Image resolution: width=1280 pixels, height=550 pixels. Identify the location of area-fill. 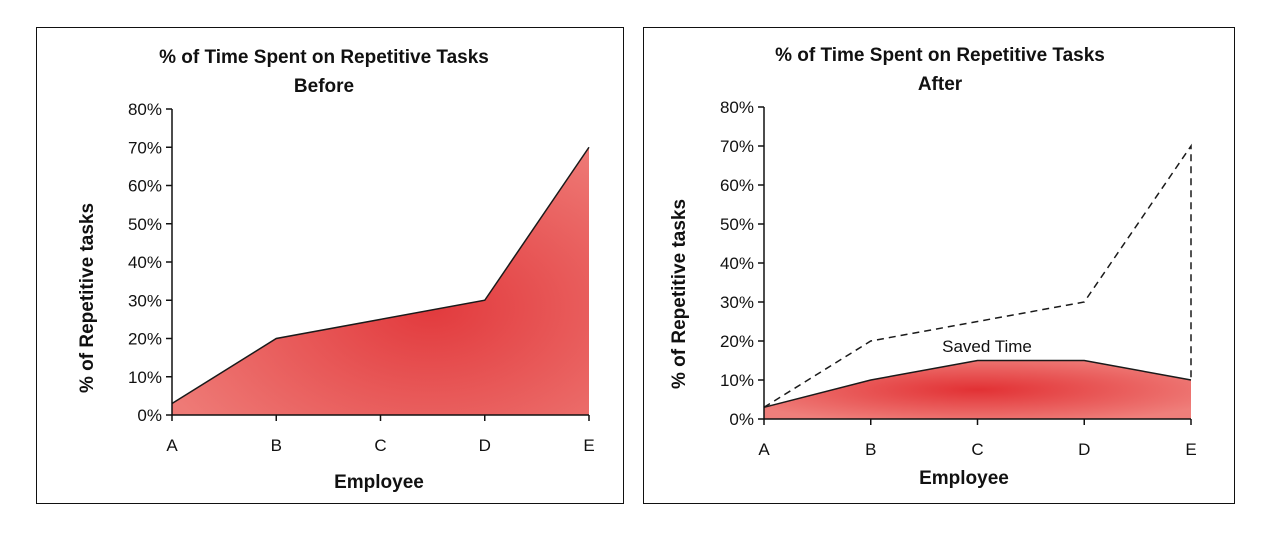
(977, 389).